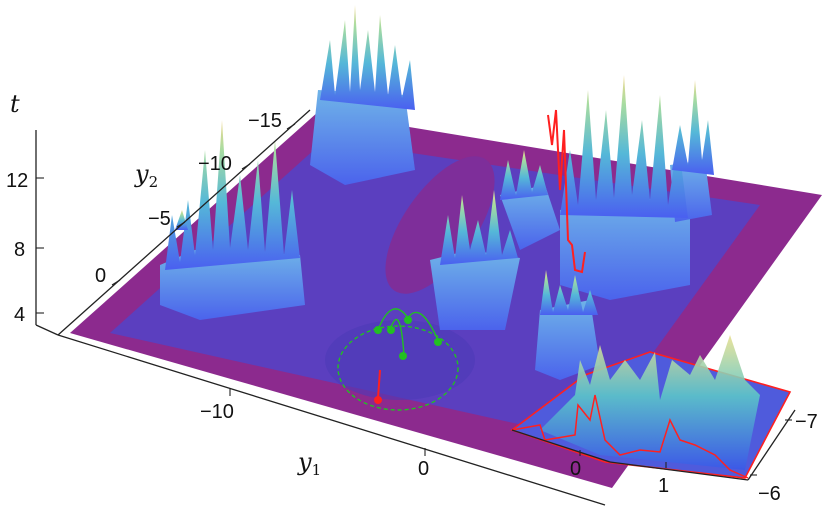 The image size is (830, 517). What do you see at coordinates (146, 175) in the screenshot?
I see `y2-axis-label: y2` at bounding box center [146, 175].